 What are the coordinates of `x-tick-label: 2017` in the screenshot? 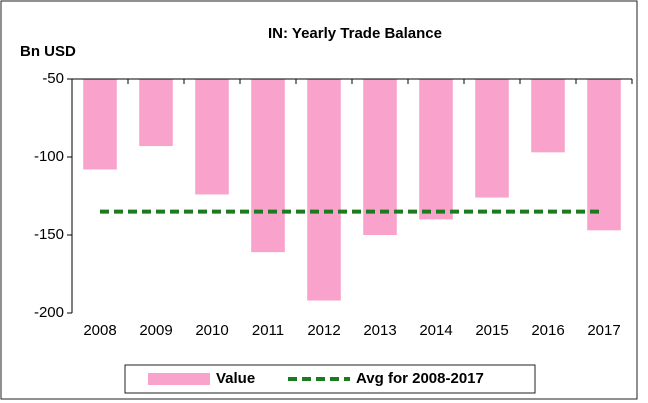 It's located at (603, 330).